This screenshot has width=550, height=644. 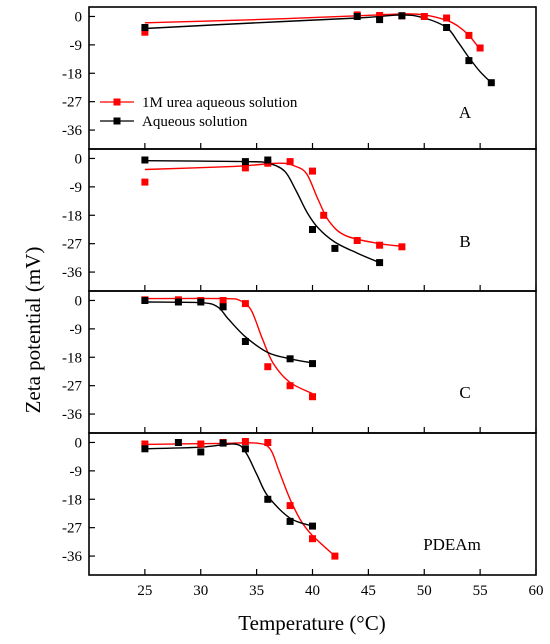 What do you see at coordinates (452, 544) in the screenshot?
I see `panel-label: PDEAm` at bounding box center [452, 544].